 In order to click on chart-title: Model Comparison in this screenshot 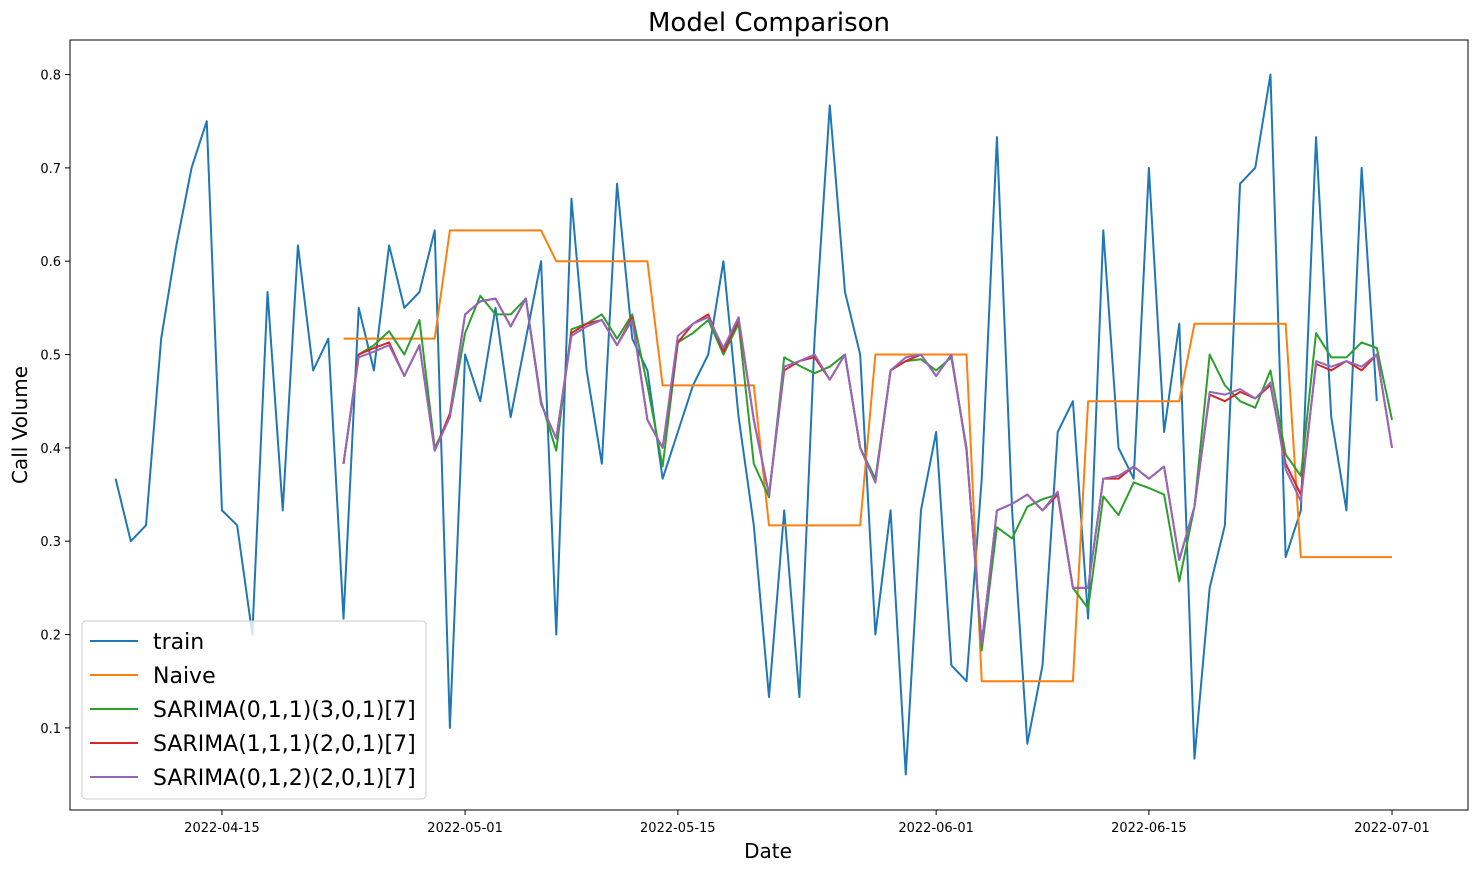, I will do `click(769, 23)`.